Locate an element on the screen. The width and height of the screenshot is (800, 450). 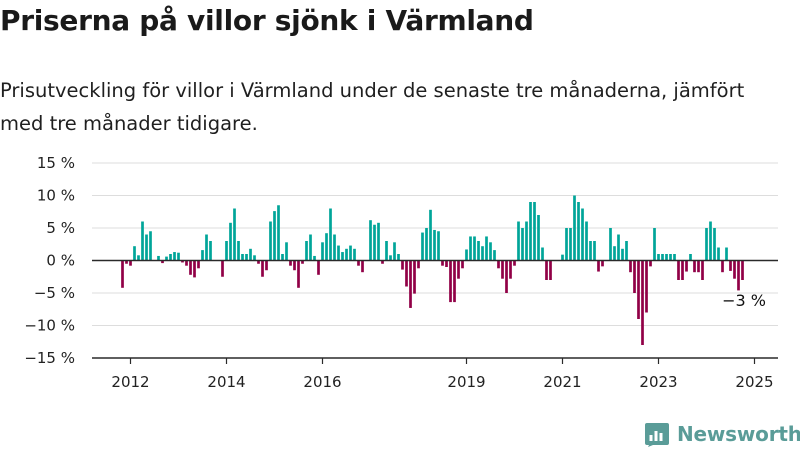
x-tick-label: 2016 is located at coordinates (322, 382).